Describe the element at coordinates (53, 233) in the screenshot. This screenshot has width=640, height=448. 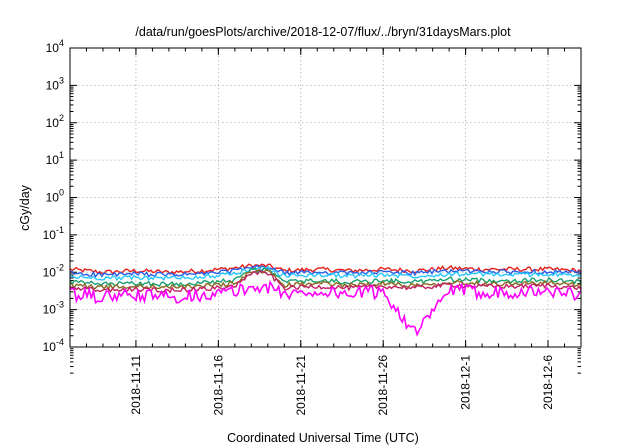
I see `y-tick-label: 10⁻¹` at that location.